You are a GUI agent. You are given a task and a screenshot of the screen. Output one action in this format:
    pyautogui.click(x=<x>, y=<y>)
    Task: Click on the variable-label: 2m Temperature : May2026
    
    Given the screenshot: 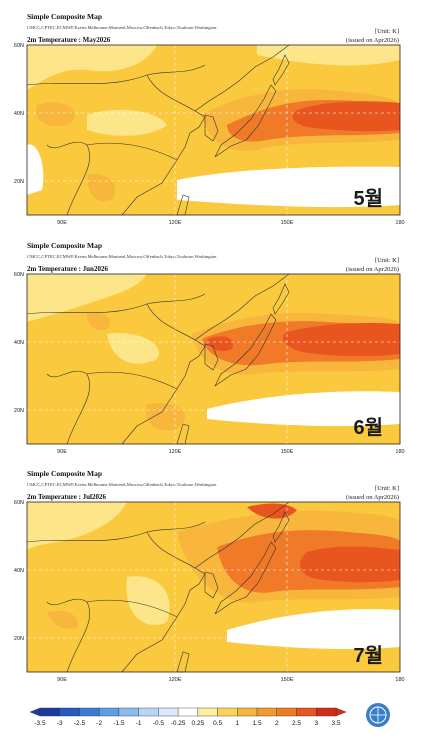 What is the action you would take?
    pyautogui.click(x=69, y=40)
    